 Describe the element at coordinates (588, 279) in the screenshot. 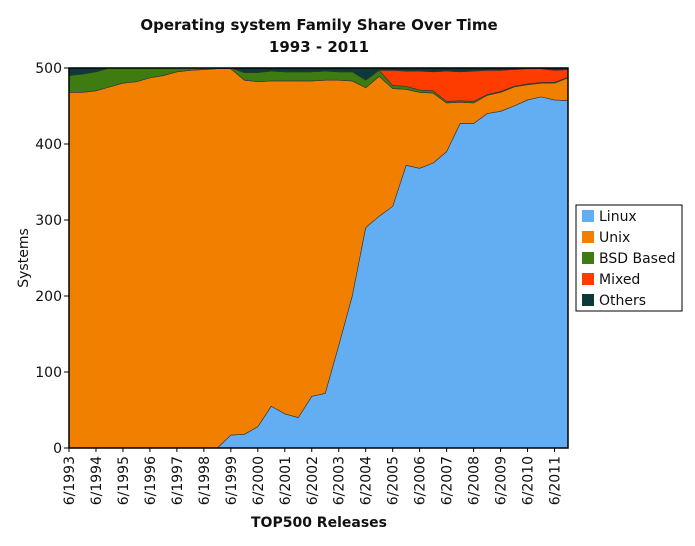

I see `legend-swatch-mixed` at that location.